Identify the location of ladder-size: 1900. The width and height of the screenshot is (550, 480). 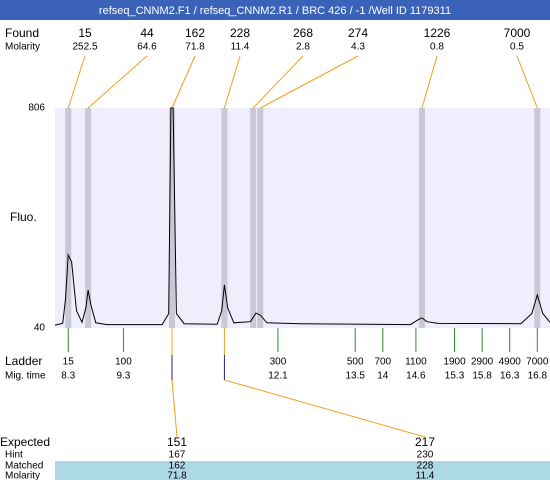
(454, 362).